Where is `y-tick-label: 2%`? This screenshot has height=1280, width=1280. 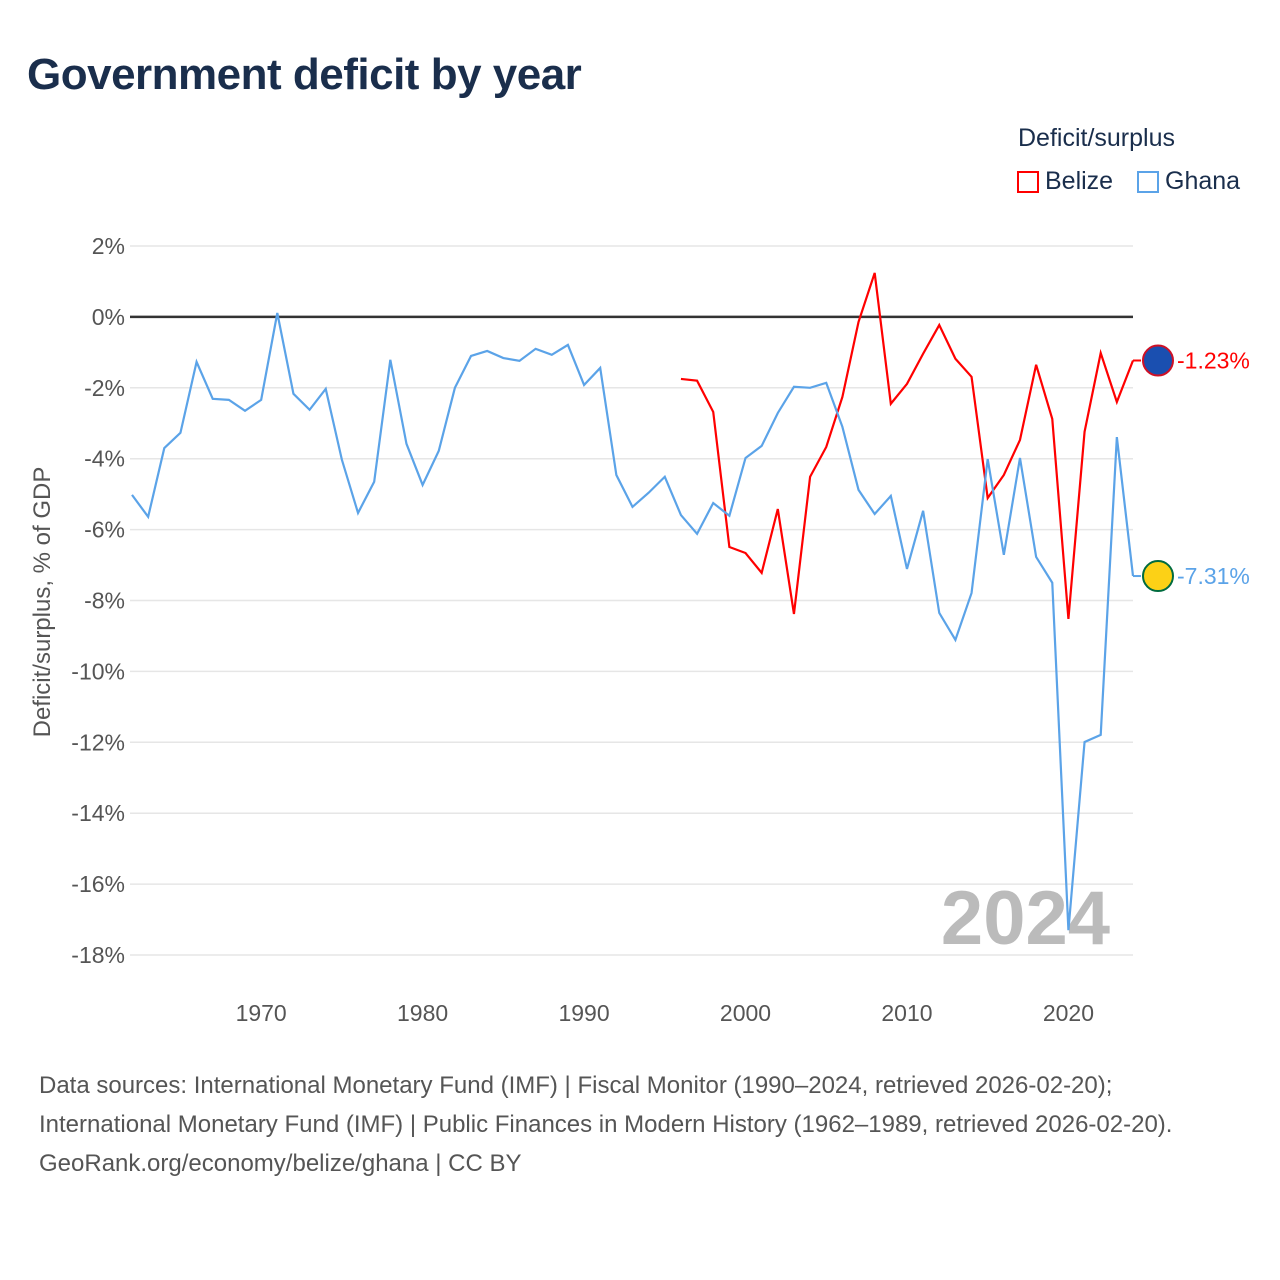 y-tick-label: 2% is located at coordinates (108, 246).